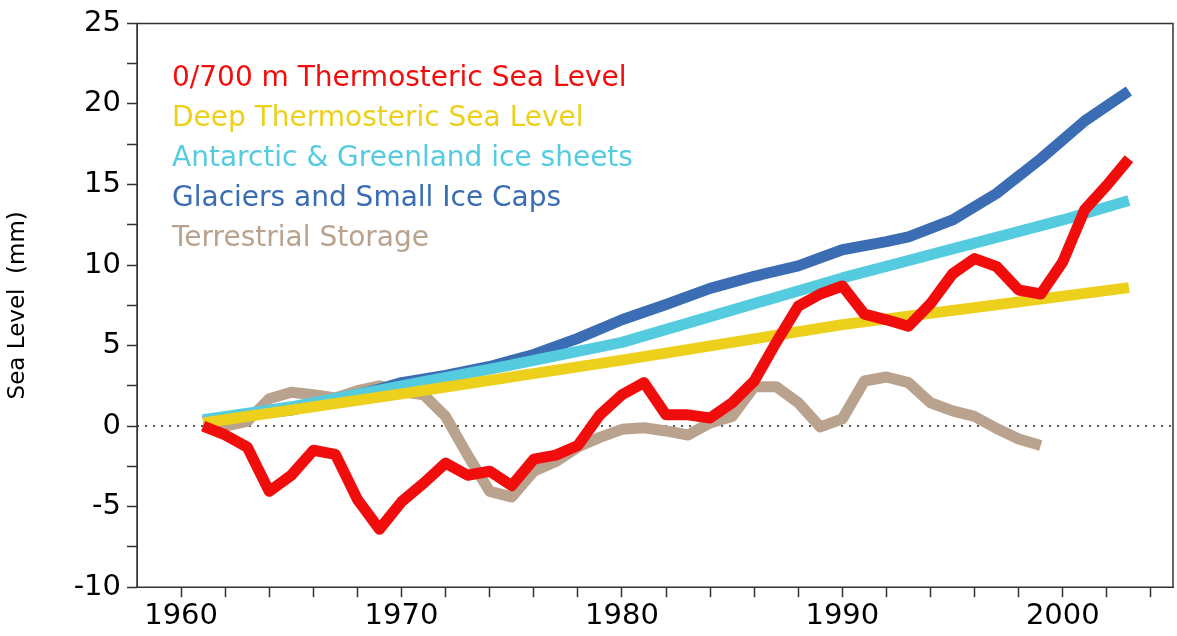 The height and width of the screenshot is (636, 1177). What do you see at coordinates (842, 614) in the screenshot?
I see `x-tick-label: 1990` at bounding box center [842, 614].